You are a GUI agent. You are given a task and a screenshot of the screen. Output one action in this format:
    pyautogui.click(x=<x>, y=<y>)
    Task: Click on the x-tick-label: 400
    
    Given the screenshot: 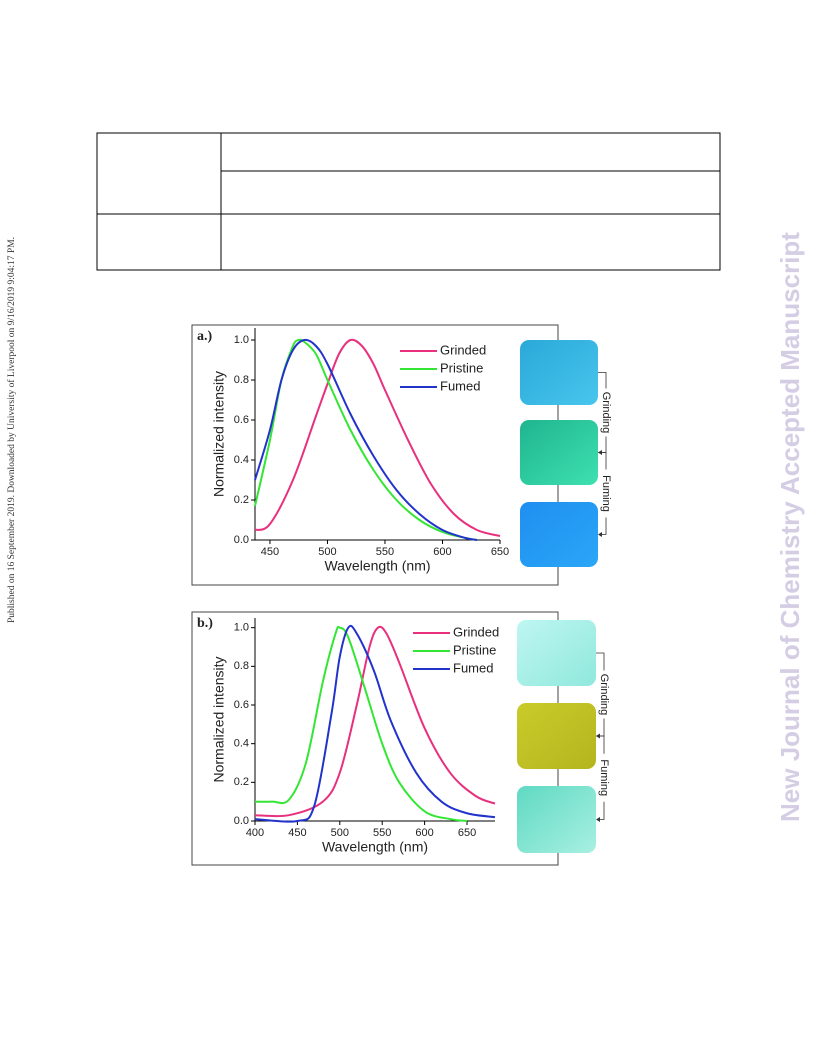 What is the action you would take?
    pyautogui.click(x=255, y=833)
    